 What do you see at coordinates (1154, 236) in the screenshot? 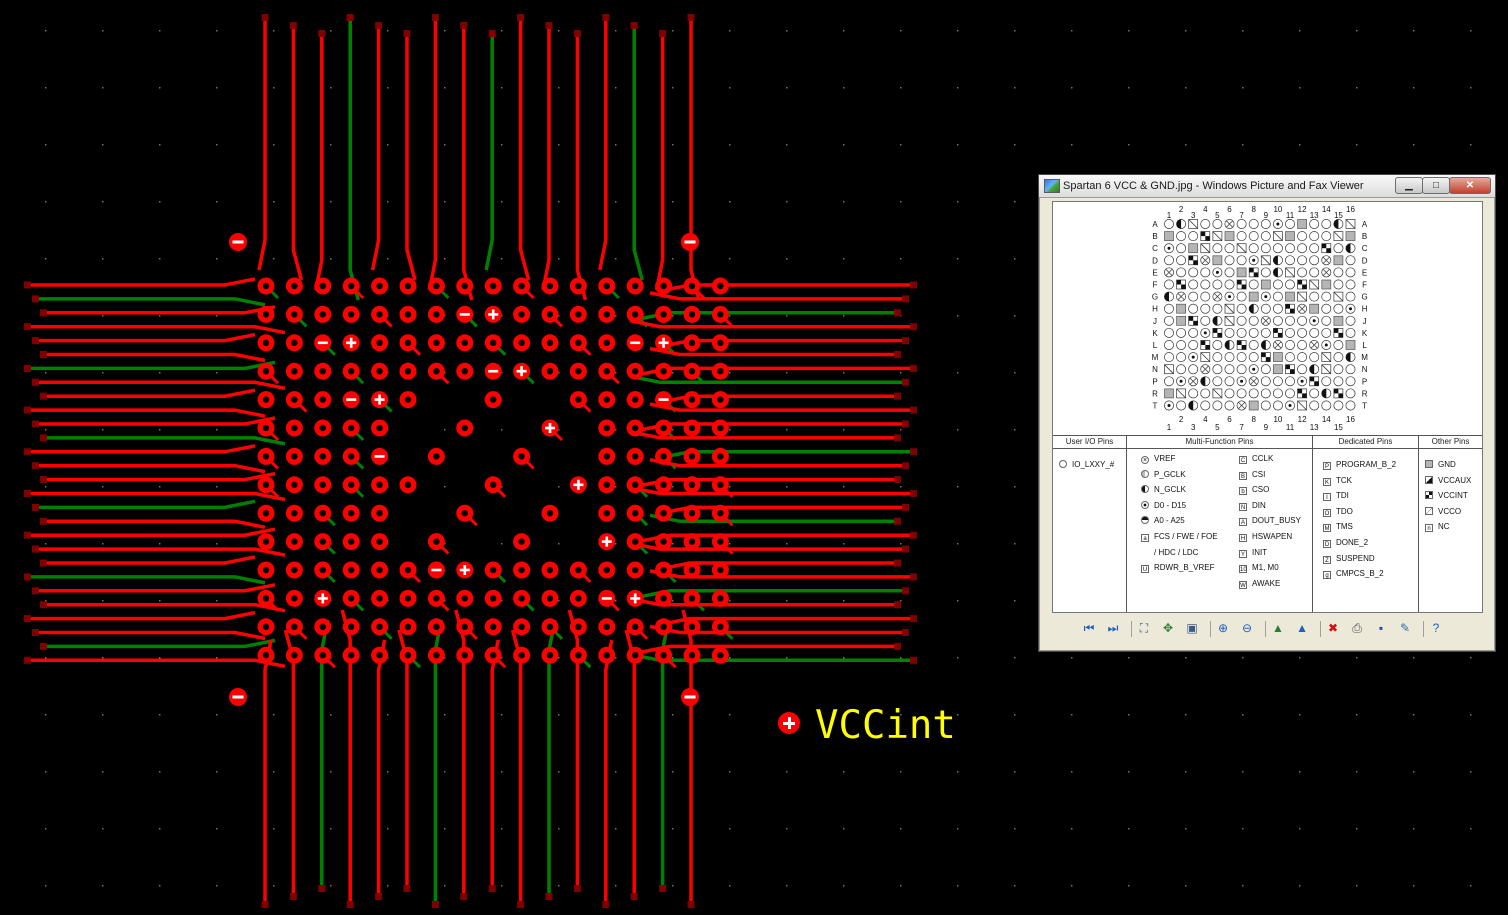
I see `row-letter: B` at bounding box center [1154, 236].